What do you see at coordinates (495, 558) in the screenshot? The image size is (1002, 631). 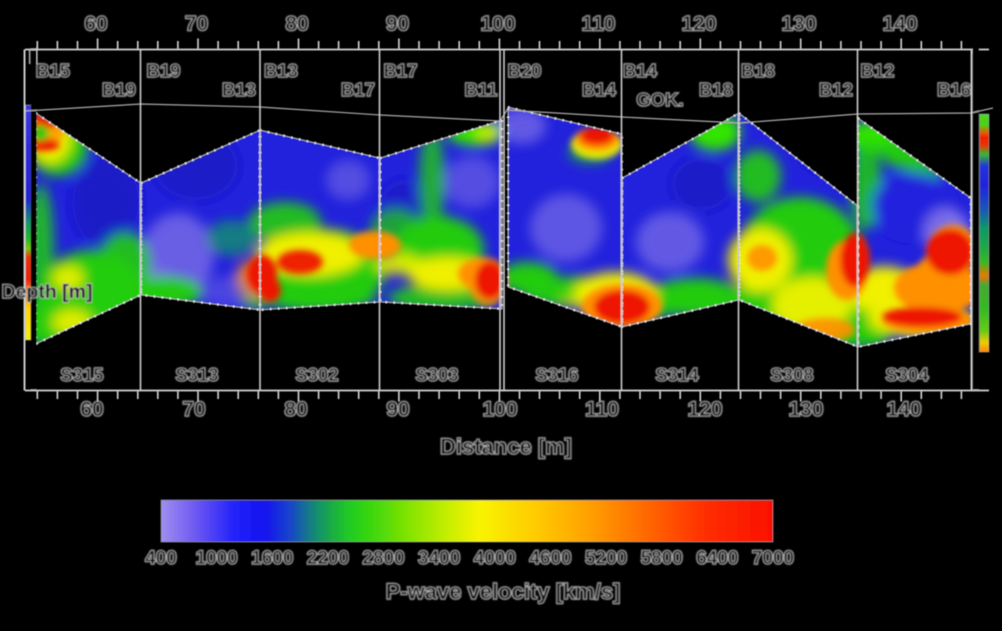 I see `svg-text: 4000` at bounding box center [495, 558].